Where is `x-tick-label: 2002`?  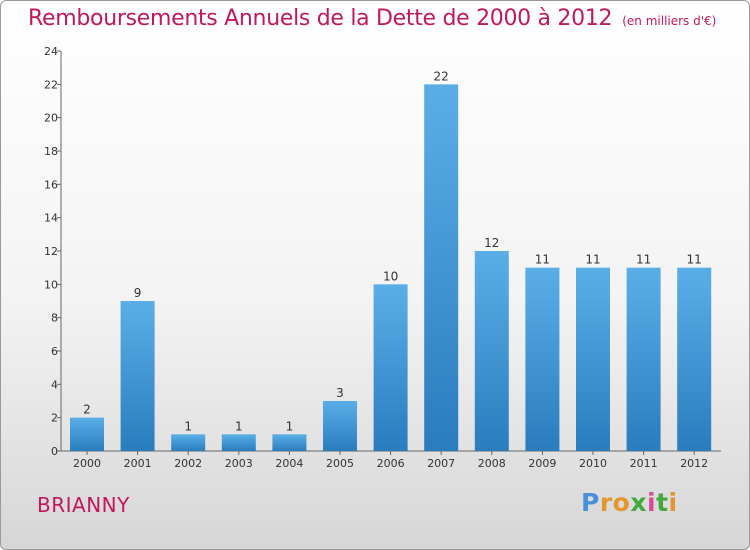
x-tick-label: 2002 is located at coordinates (188, 463).